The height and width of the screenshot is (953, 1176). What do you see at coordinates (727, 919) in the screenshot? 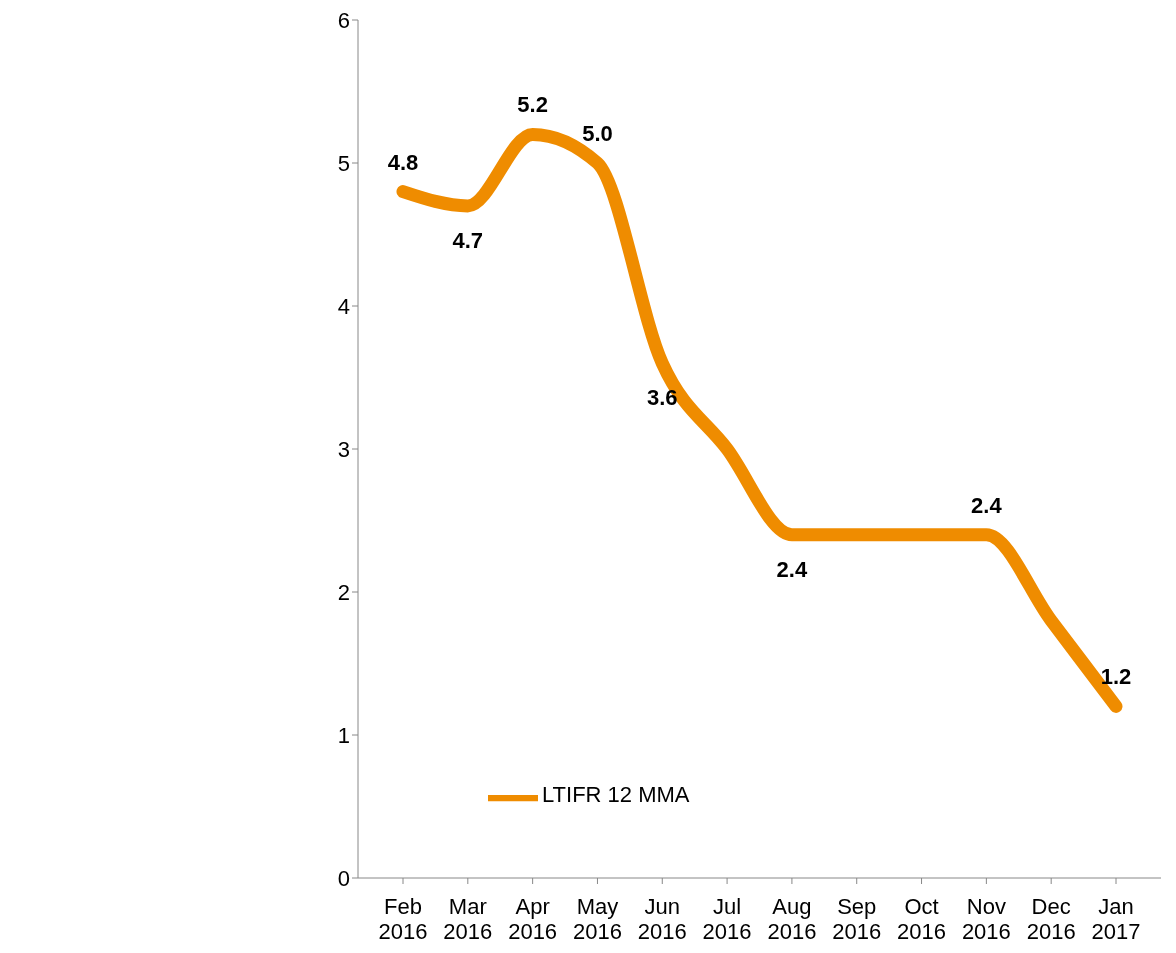
I see `x-tick-label: Jul 2016` at bounding box center [727, 919].